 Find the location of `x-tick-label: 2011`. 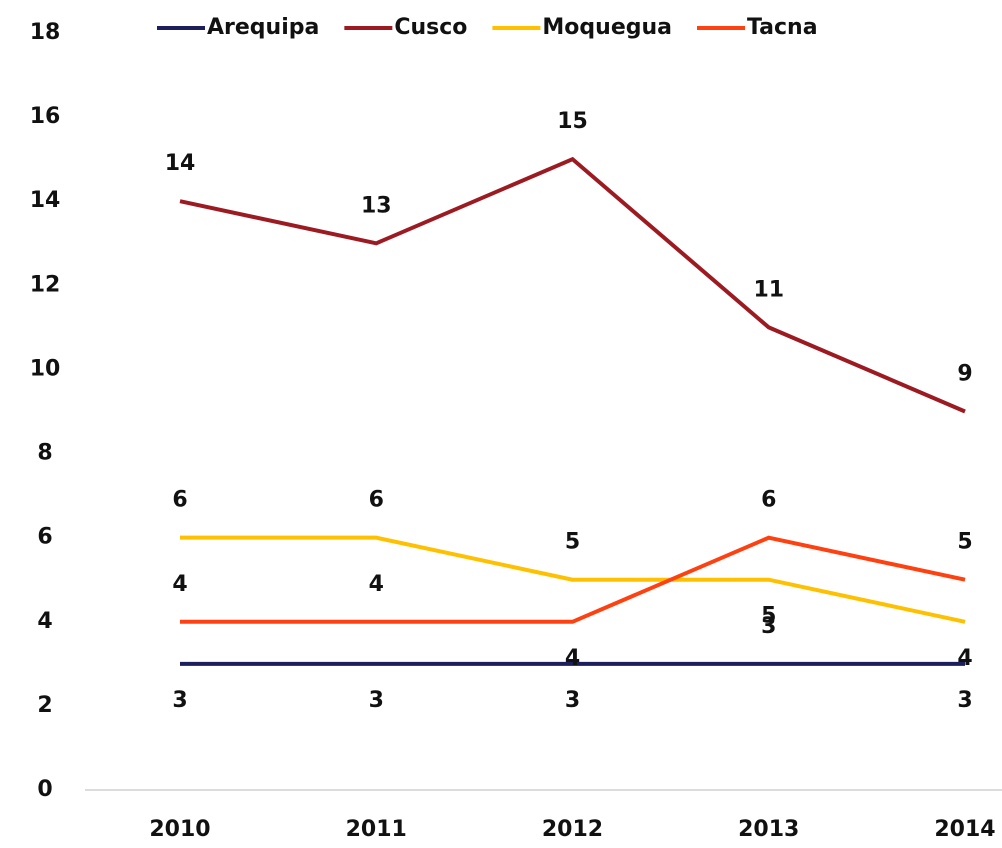

x-tick-label: 2011 is located at coordinates (376, 829).